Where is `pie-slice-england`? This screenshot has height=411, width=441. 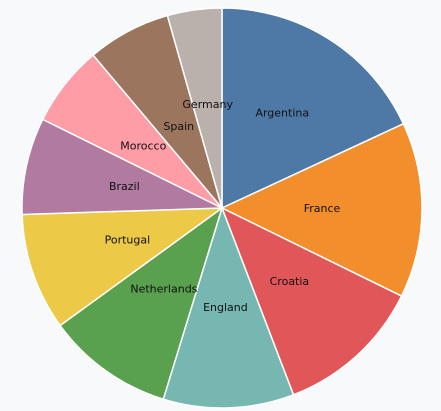
pie-slice-england is located at coordinates (228, 307).